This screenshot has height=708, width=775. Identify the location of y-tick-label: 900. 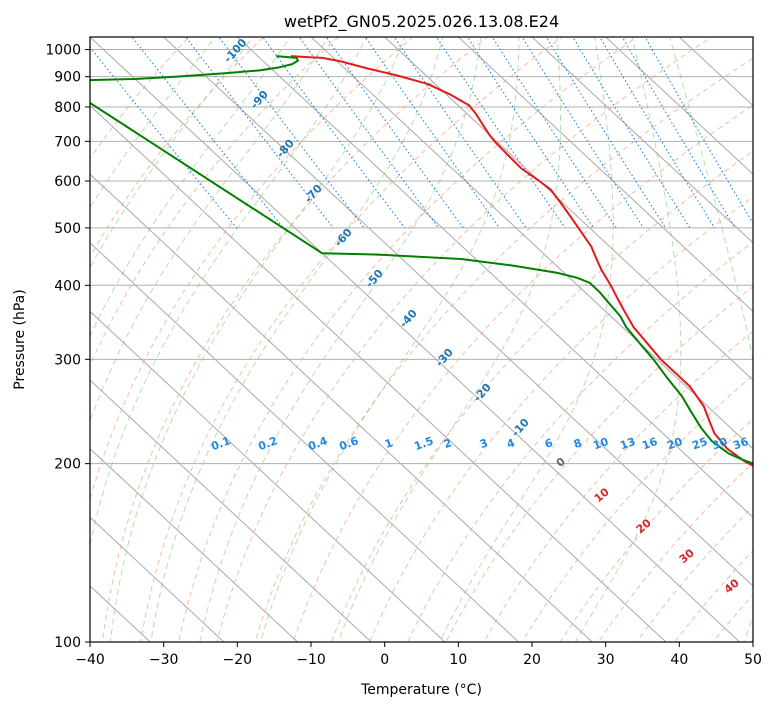
(67, 78).